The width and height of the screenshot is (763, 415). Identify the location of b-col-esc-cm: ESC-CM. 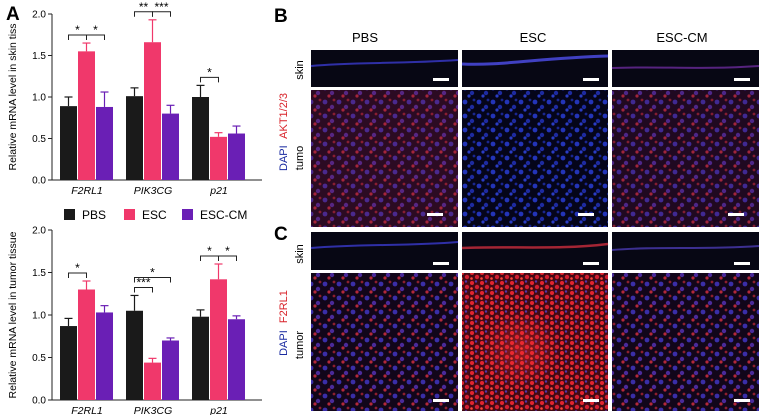
(681, 37).